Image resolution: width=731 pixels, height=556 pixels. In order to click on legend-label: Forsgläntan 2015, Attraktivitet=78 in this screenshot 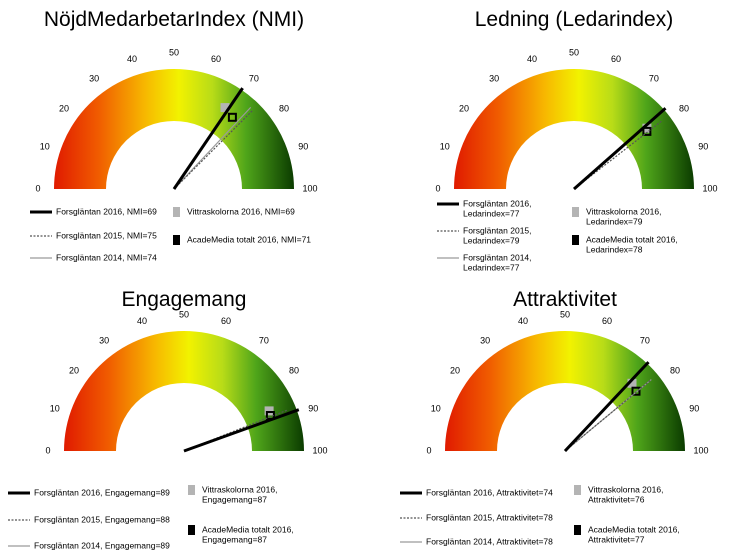, I will do `click(489, 517)`.